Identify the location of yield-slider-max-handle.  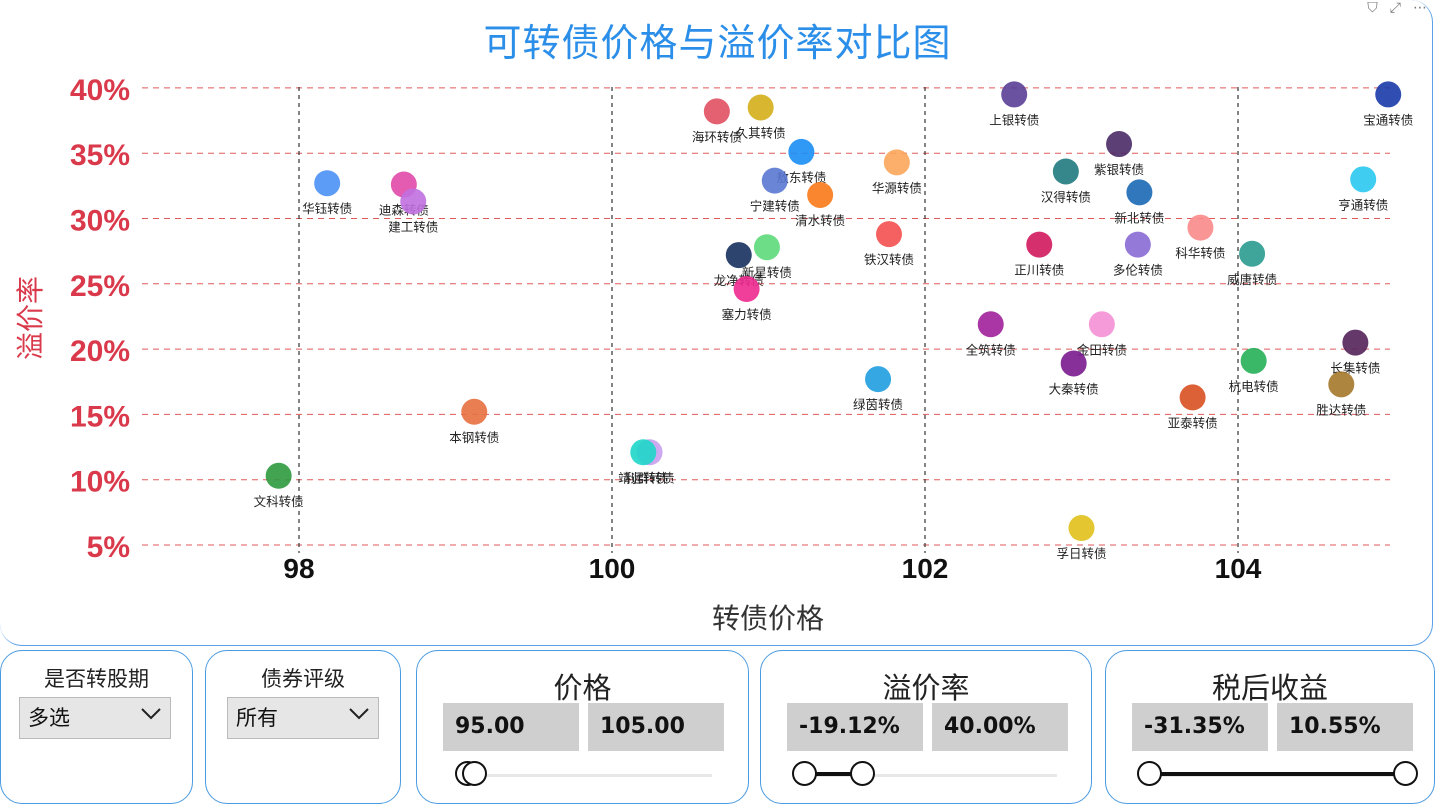
(1405, 773).